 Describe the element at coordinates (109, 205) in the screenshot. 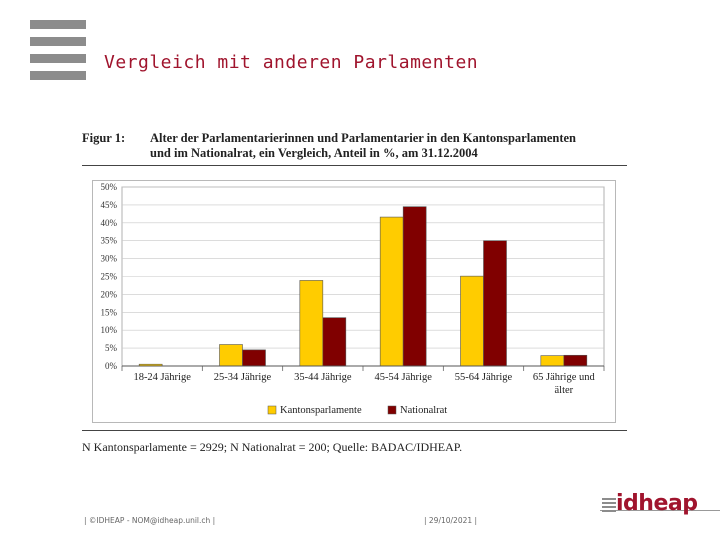

I see `y-tick-label: 45%` at that location.